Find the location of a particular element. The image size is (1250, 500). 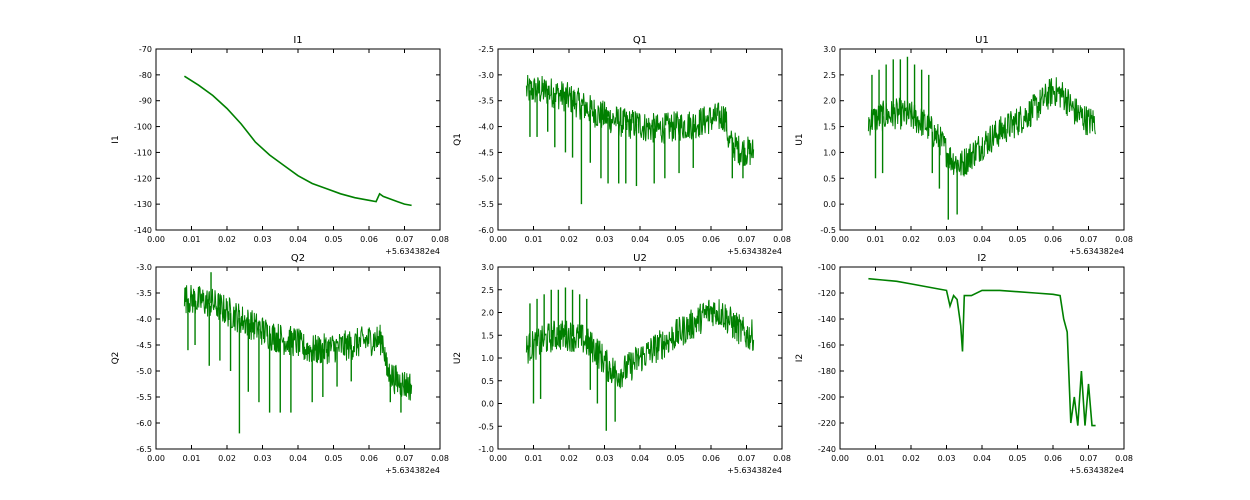

panel-6-xtick-label: 0.08 is located at coordinates (1124, 458).